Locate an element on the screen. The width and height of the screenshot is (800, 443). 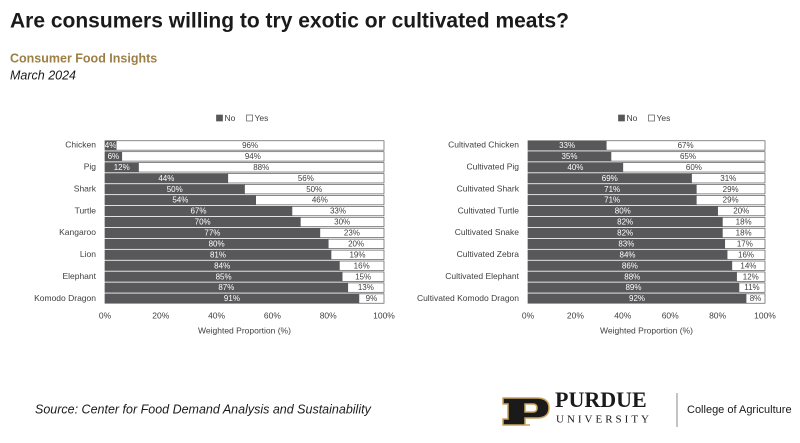
value-label: 56% is located at coordinates (306, 178).